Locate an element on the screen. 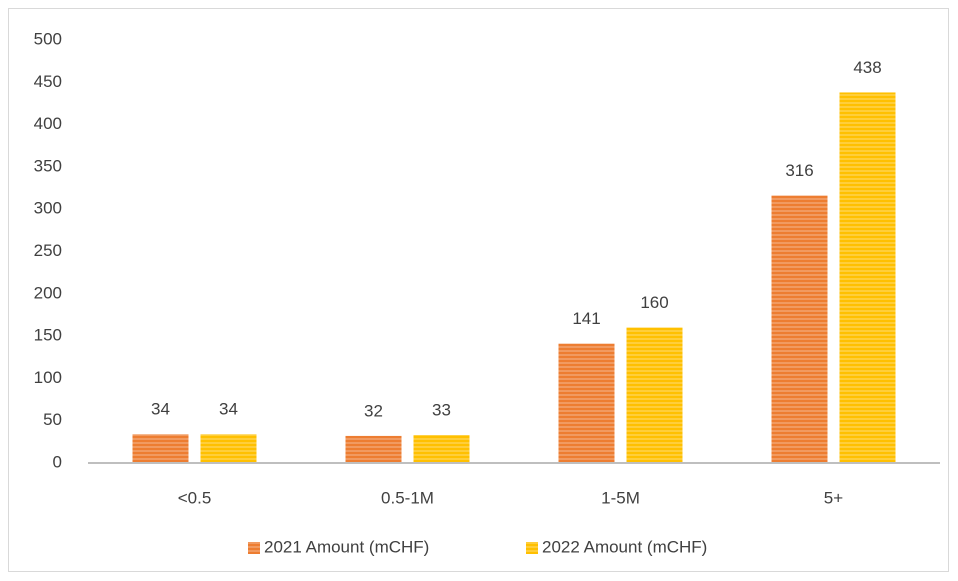  y-tick-label: 400 is located at coordinates (48, 123).